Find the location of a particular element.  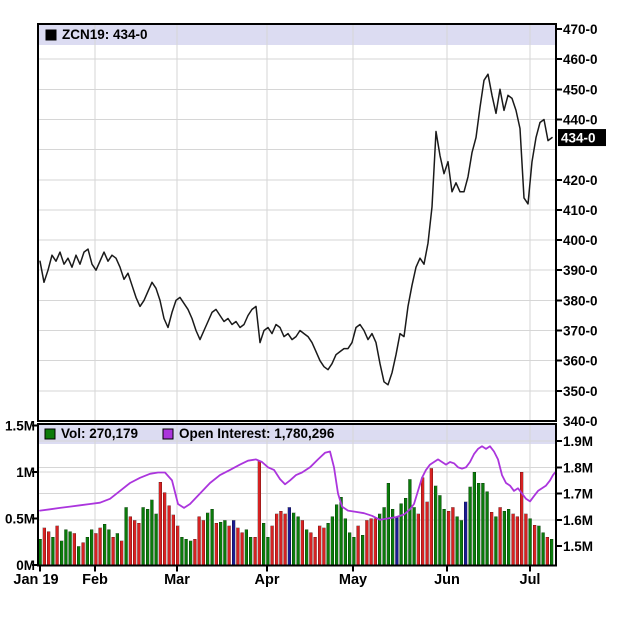

price-axis-label: 410-0 is located at coordinates (580, 210).